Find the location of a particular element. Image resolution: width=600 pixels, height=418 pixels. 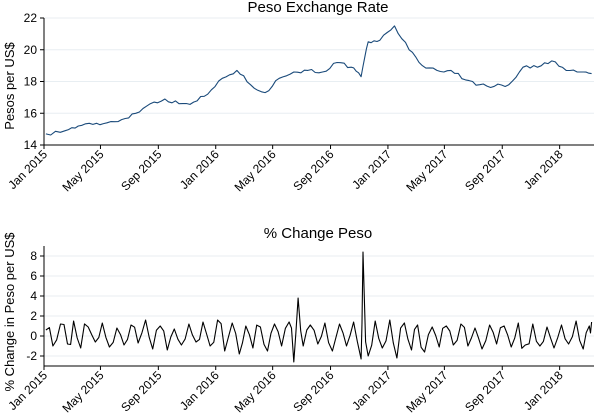

y-tick-label: 20 is located at coordinates (31, 50).